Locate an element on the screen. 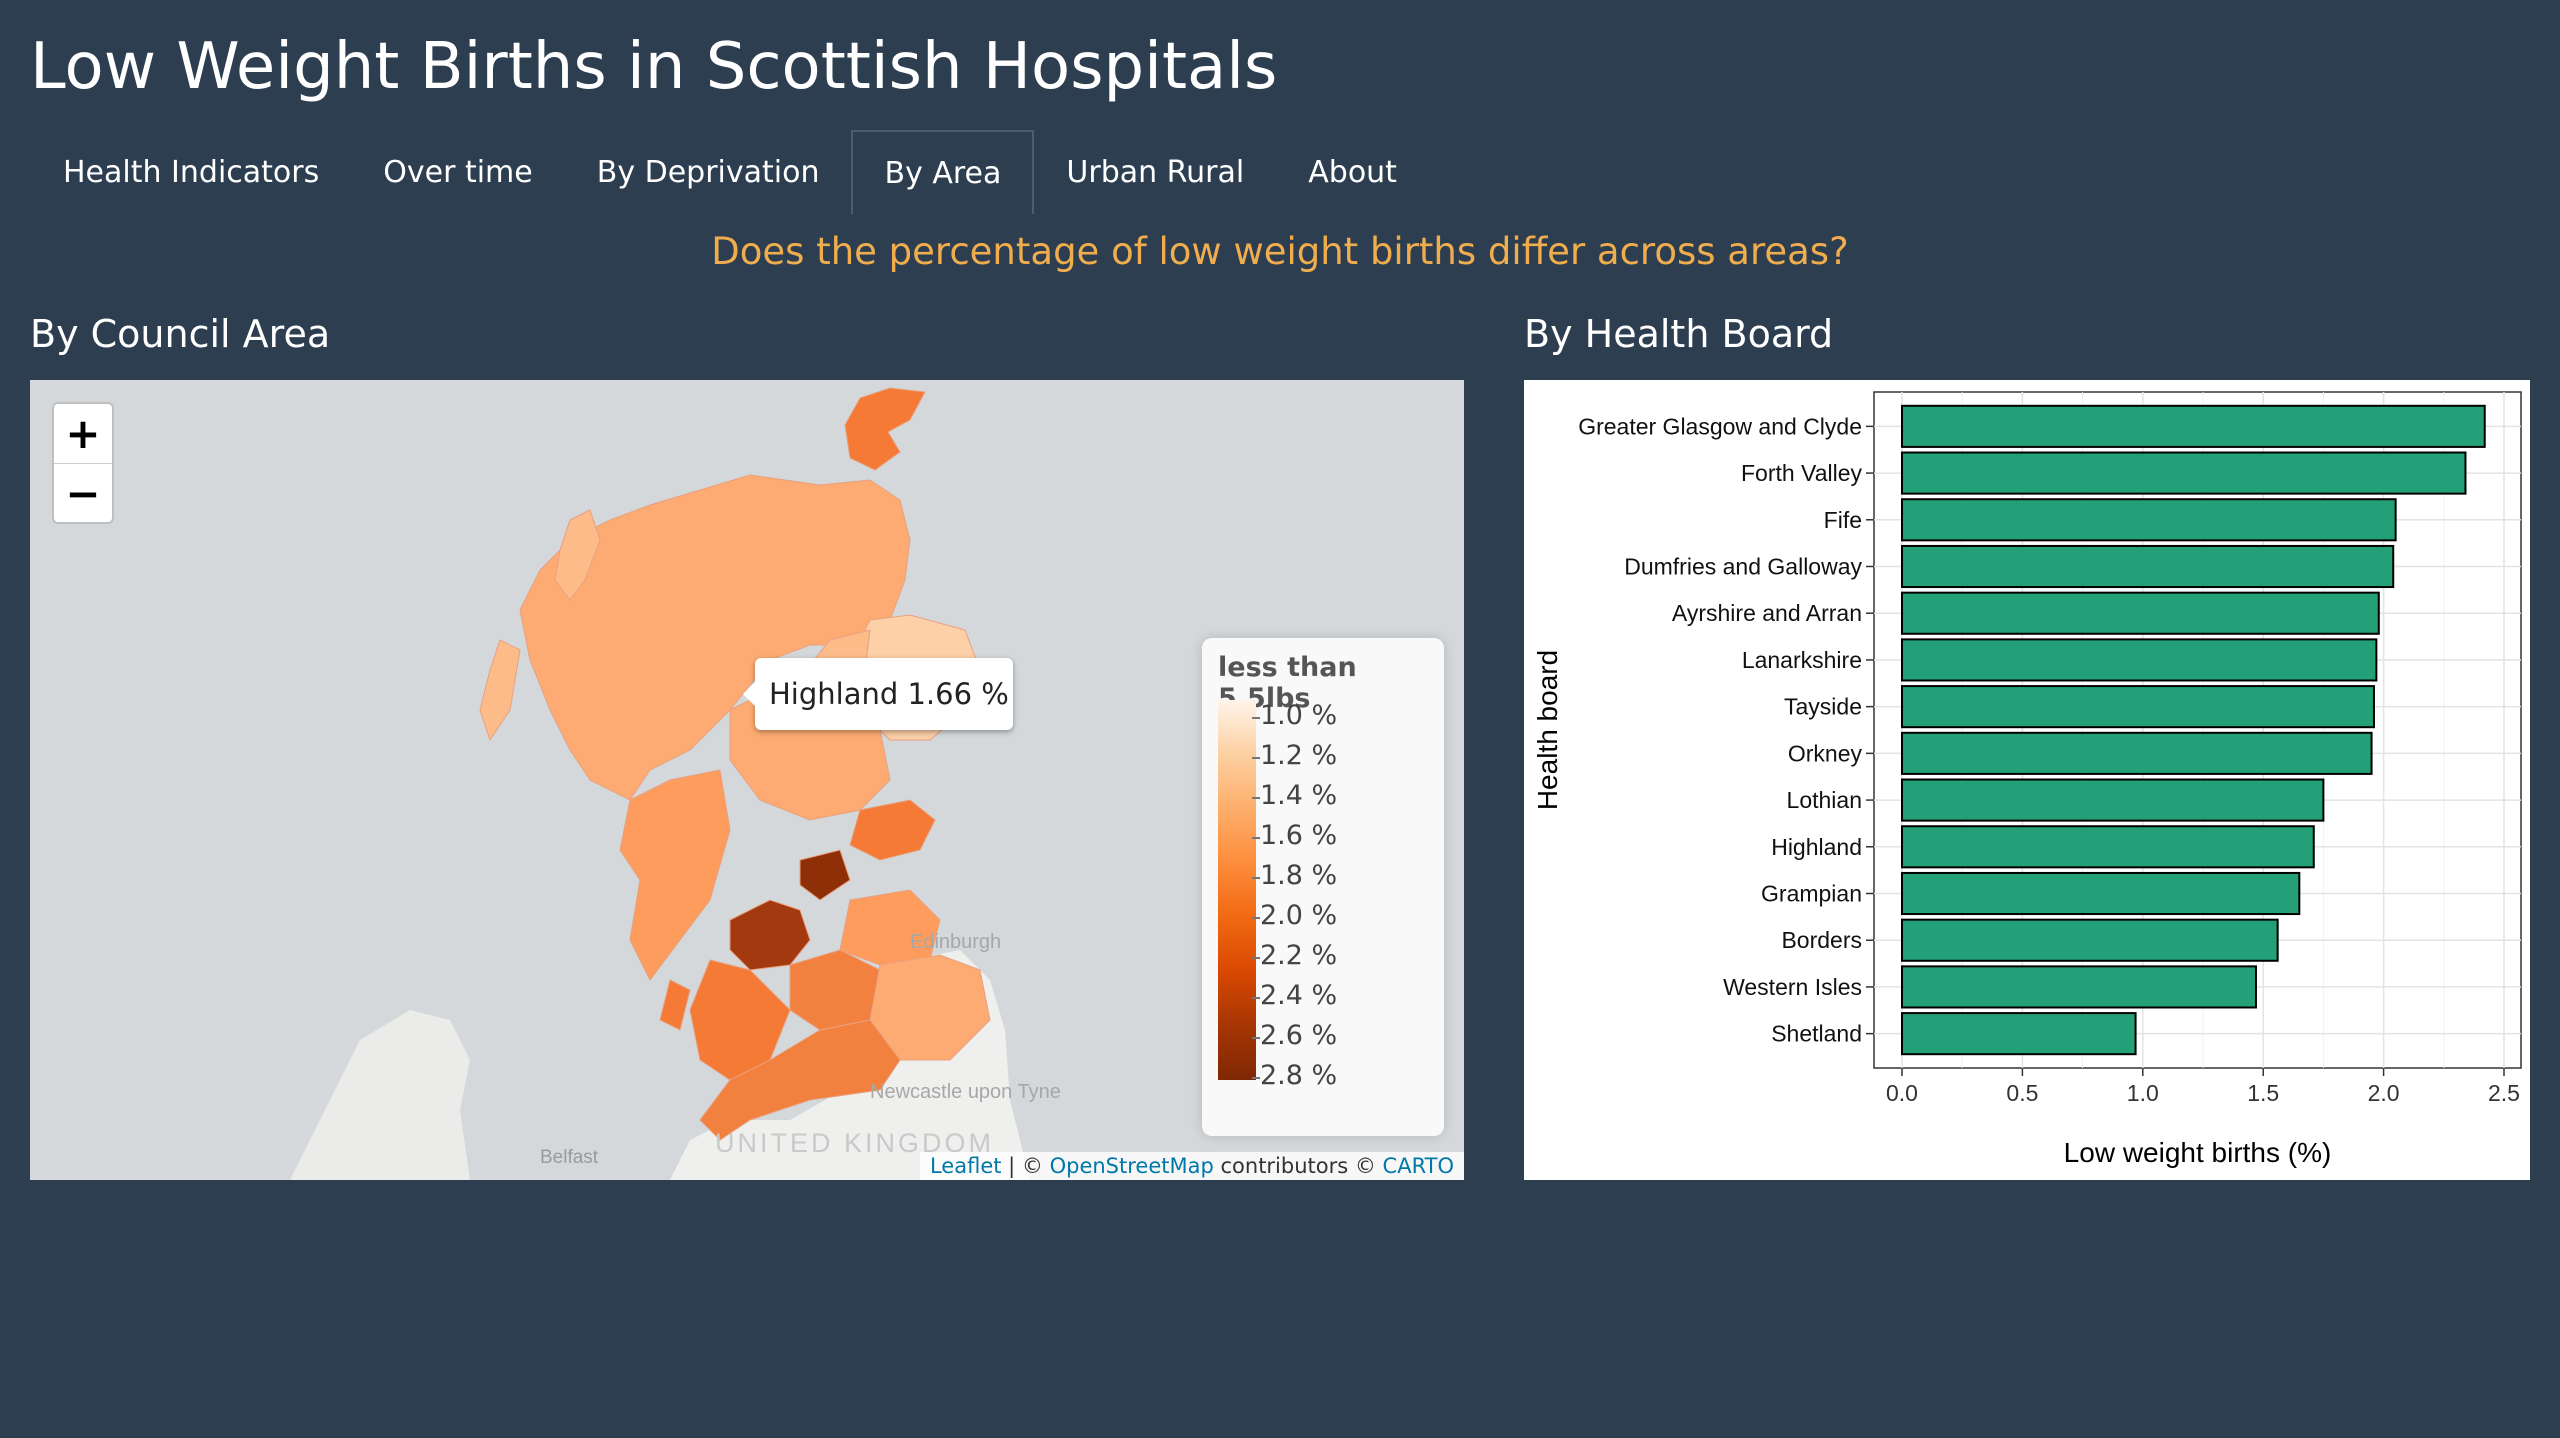 This screenshot has width=2560, height=1438. map-label-newcastle: Newcastle upon Tyne is located at coordinates (965, 1092).